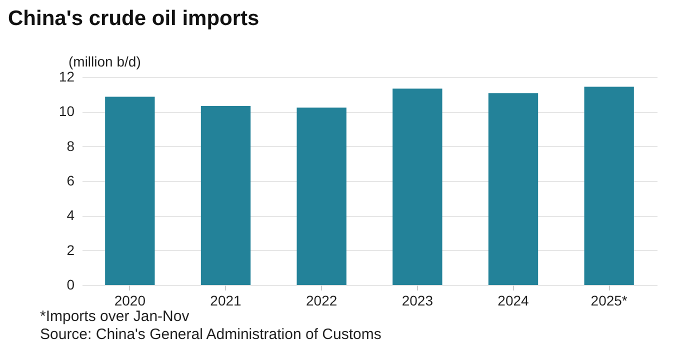  I want to click on y-tick-label: 8, so click(70, 146).